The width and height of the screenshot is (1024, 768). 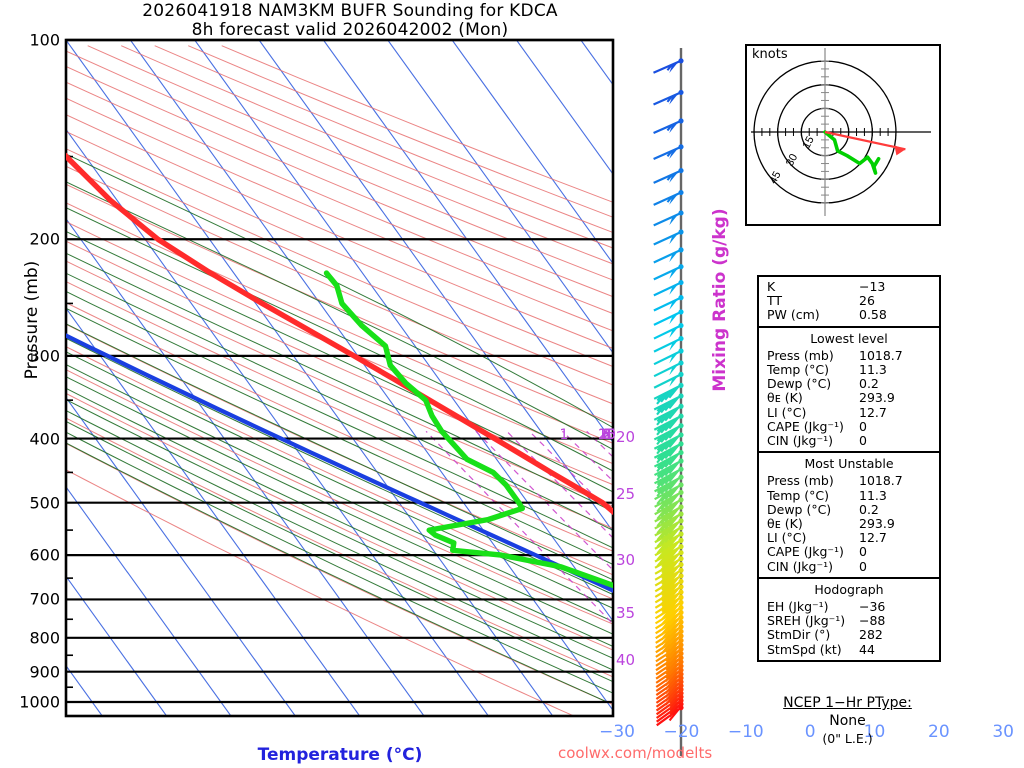 I want to click on mixing-ratio-top-label: 15, so click(x=607, y=435).